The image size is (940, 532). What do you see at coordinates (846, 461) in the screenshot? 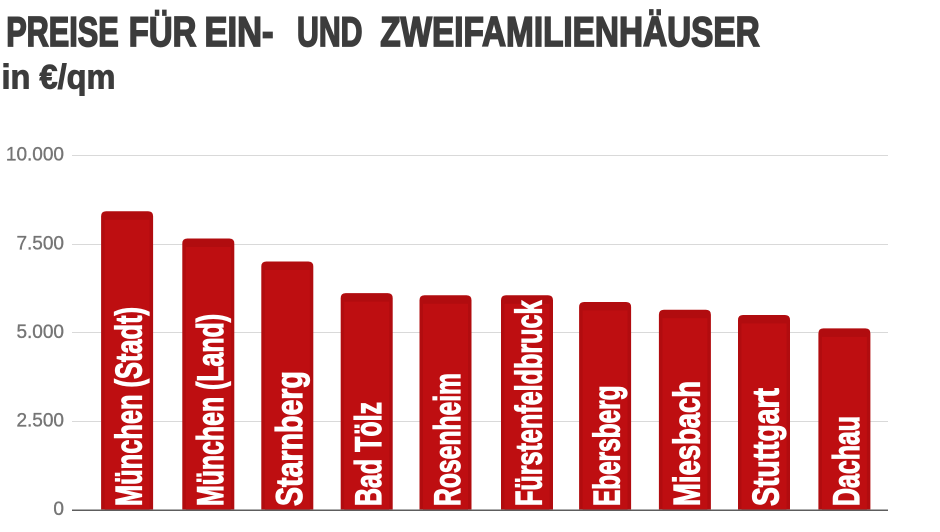
I see `svg-text: Dachau` at bounding box center [846, 461].